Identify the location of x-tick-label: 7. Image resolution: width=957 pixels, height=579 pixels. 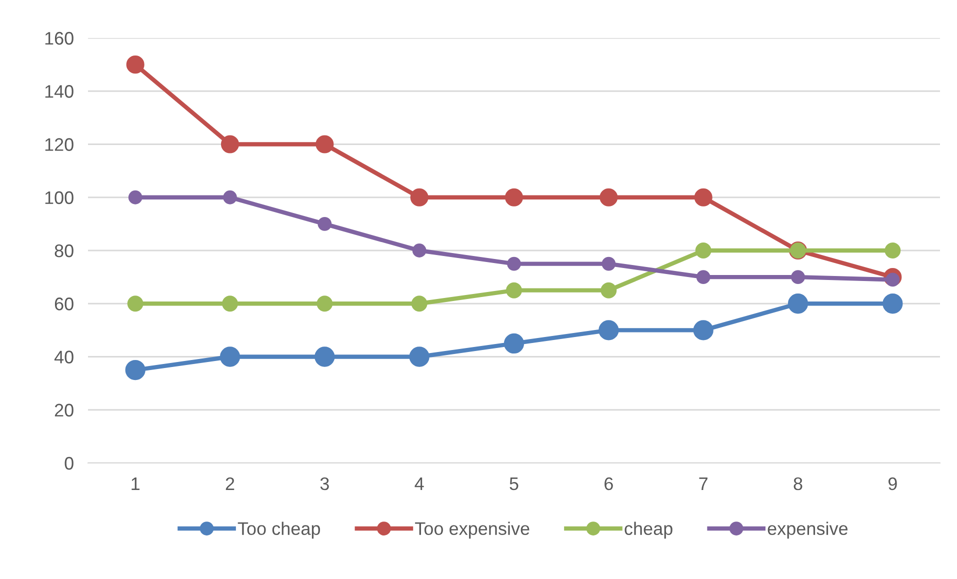
(703, 484).